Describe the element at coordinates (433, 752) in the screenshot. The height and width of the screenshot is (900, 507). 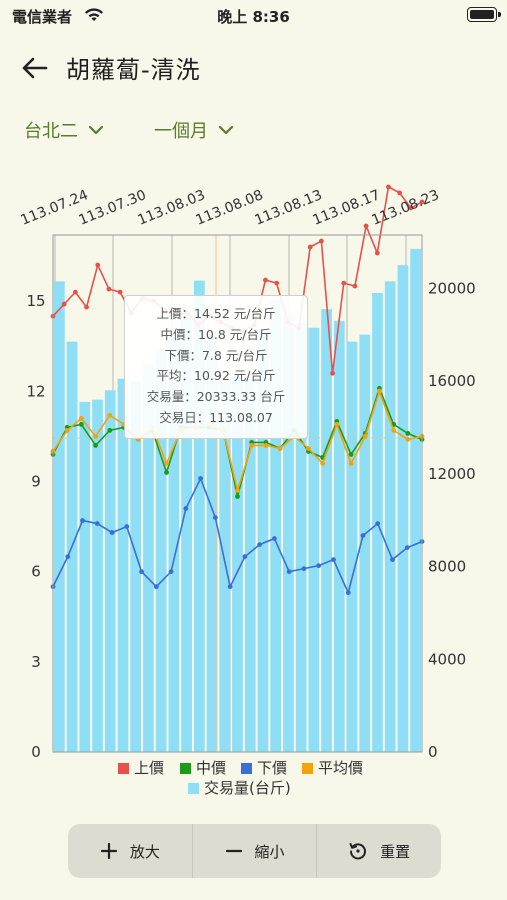
I see `y-right-tick-label: 0` at that location.